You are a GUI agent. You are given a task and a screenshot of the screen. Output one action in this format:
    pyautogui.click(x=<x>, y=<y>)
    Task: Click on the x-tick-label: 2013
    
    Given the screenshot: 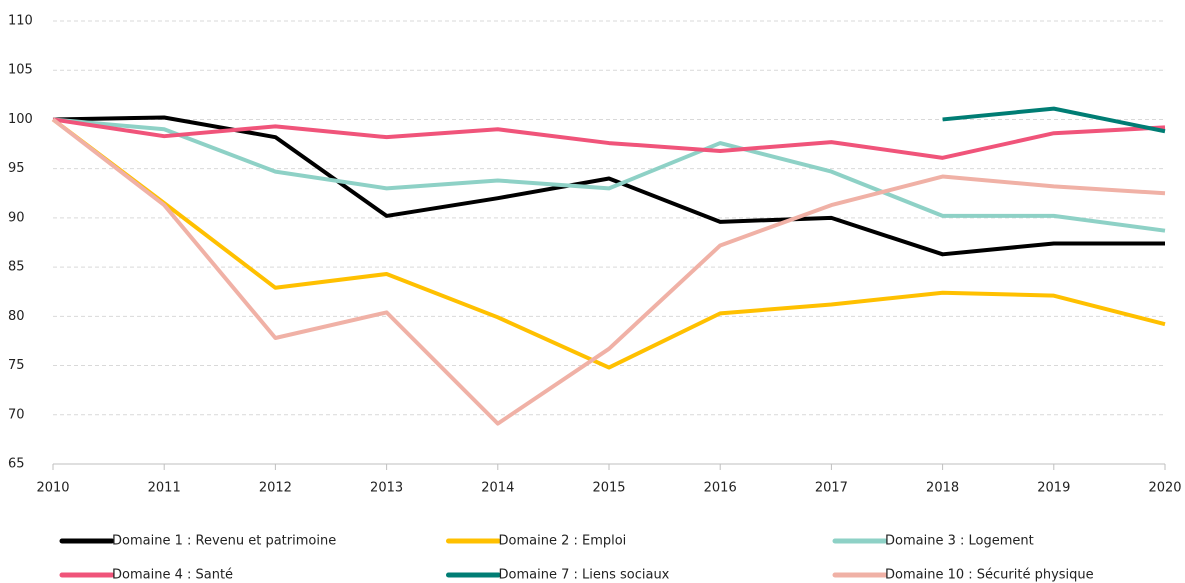 What is the action you would take?
    pyautogui.click(x=386, y=488)
    